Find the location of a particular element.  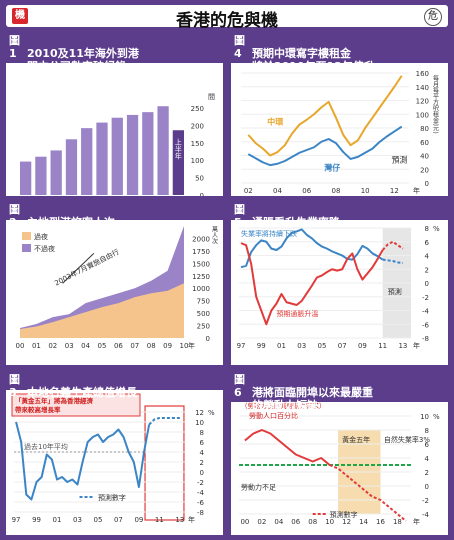

x-tick-label: 97 is located at coordinates (16, 520).